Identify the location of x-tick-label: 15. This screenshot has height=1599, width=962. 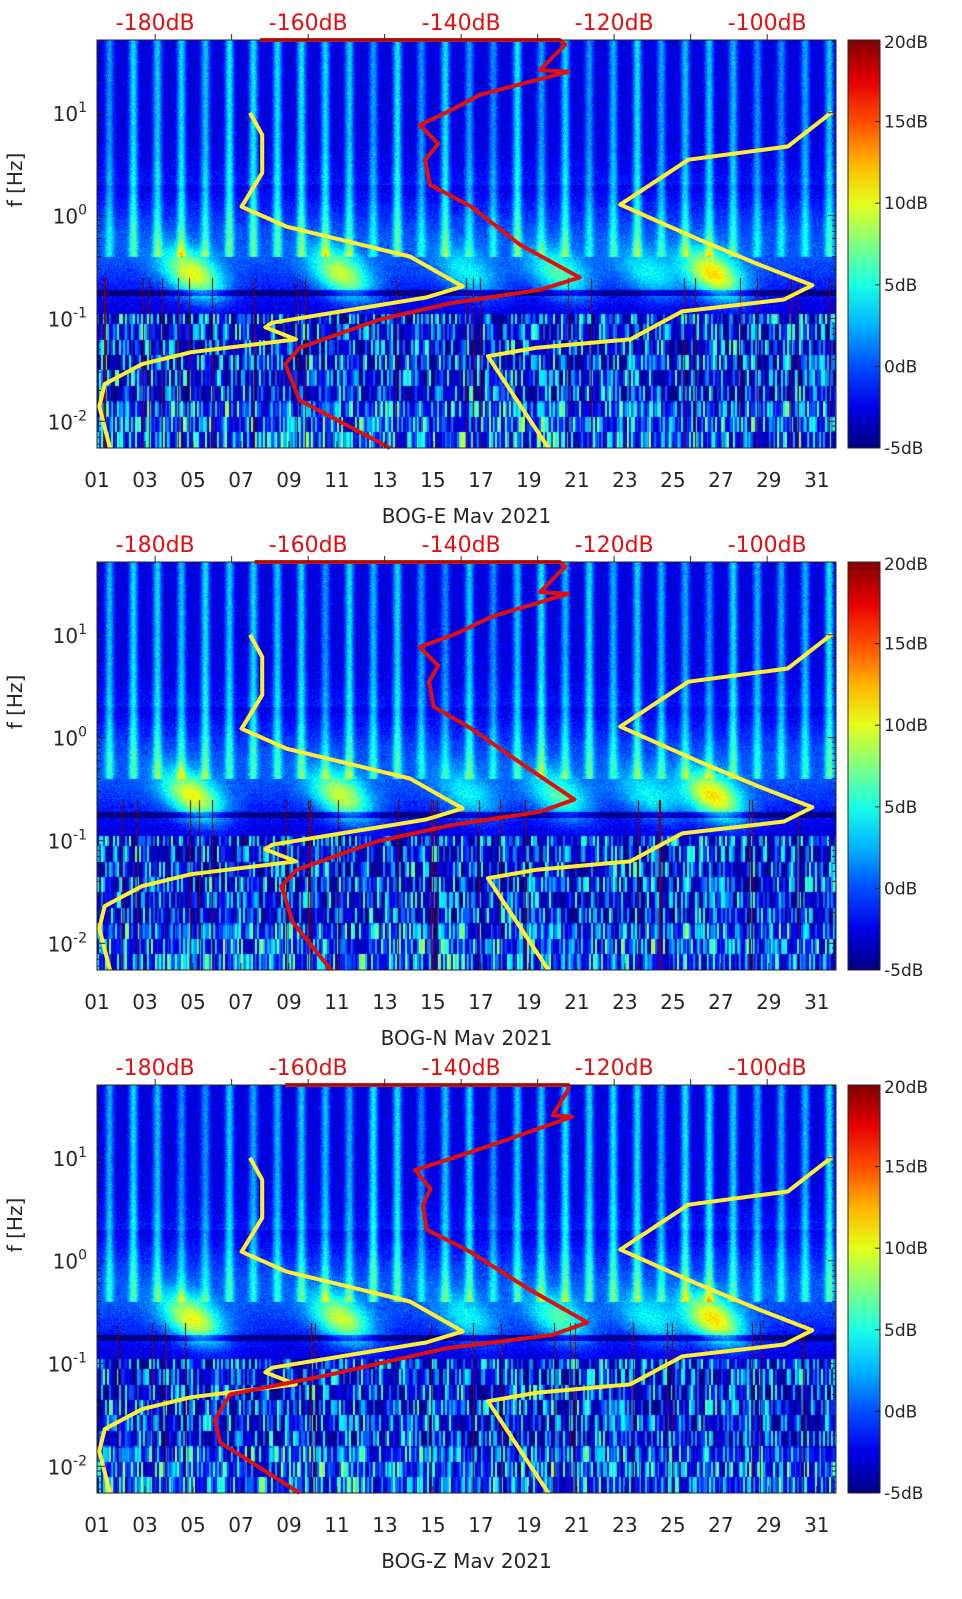
(432, 1002).